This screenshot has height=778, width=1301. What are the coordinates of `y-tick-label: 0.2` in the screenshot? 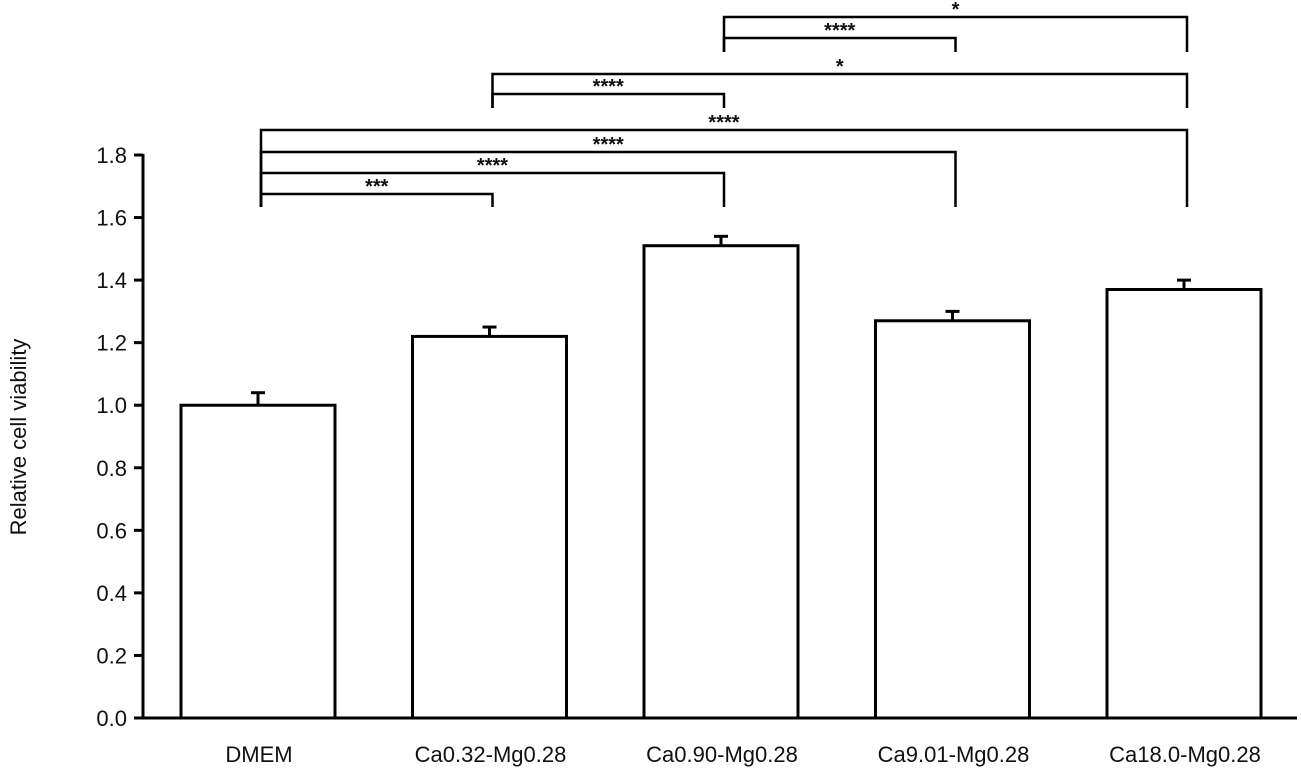 It's located at (111, 655).